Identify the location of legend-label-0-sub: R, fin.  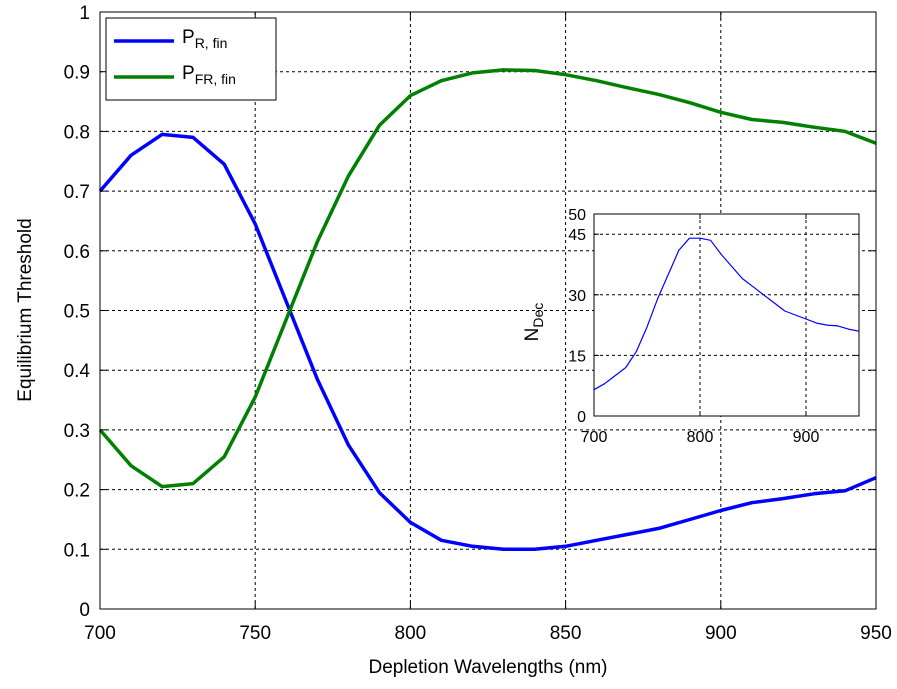
(211, 43).